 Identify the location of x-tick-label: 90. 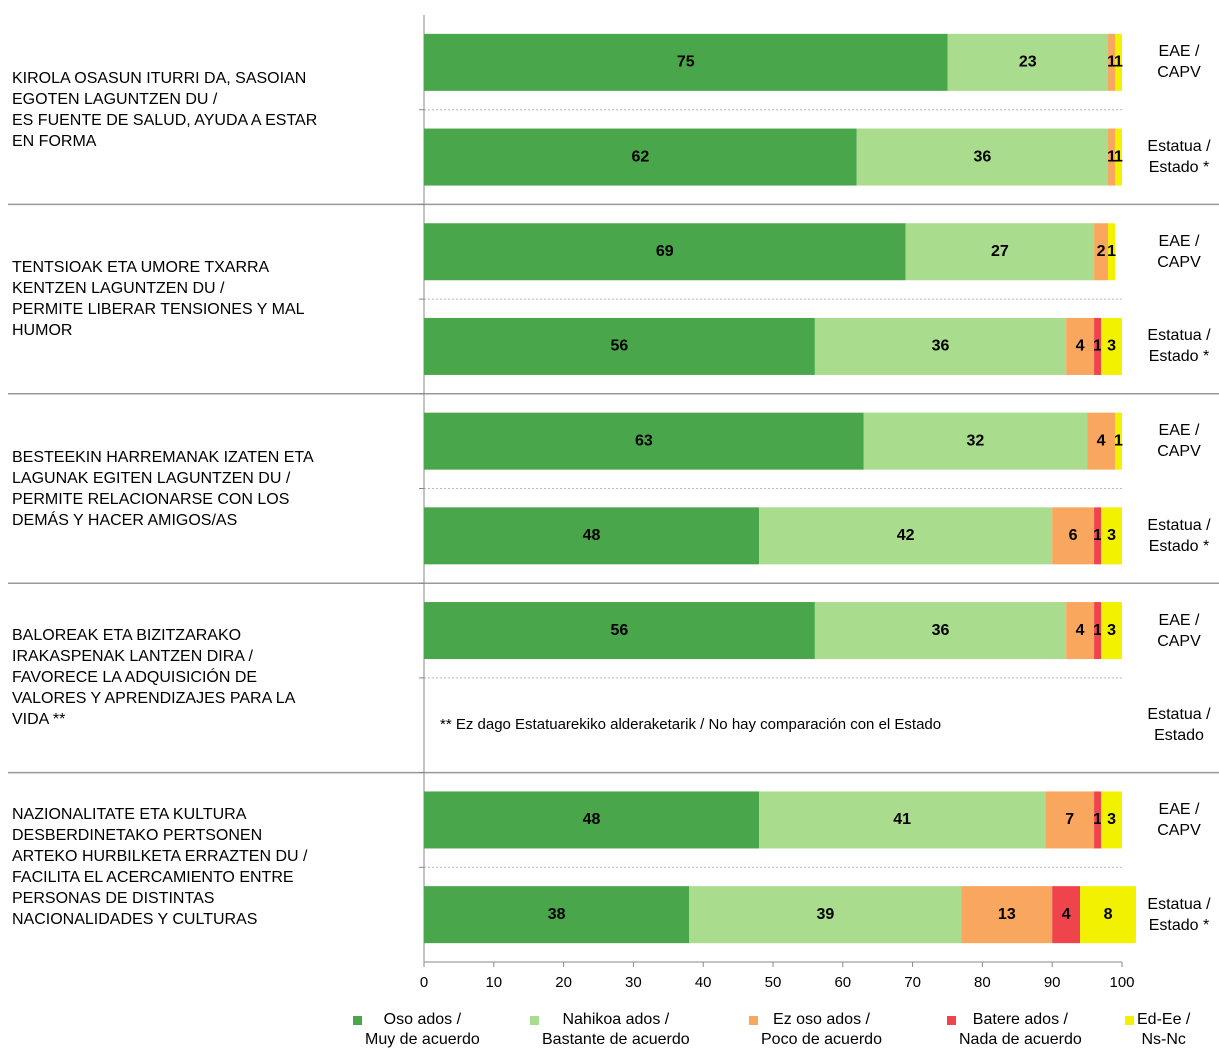
(1052, 982).